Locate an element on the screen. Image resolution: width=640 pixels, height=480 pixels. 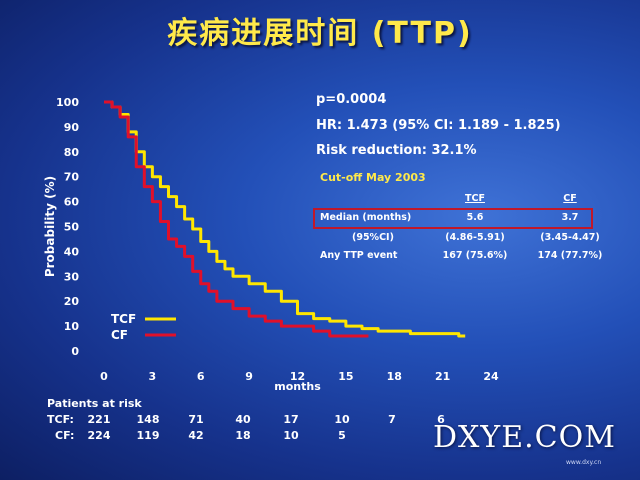
y-tick-label: 100 is located at coordinates (67, 102).